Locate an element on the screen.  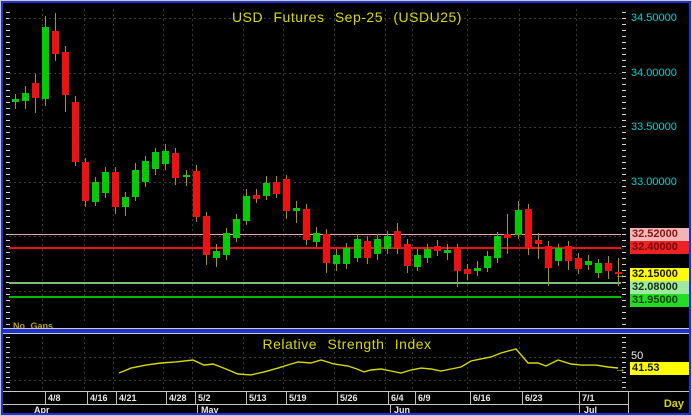
timeframe-label: Day is located at coordinates (673, 404).